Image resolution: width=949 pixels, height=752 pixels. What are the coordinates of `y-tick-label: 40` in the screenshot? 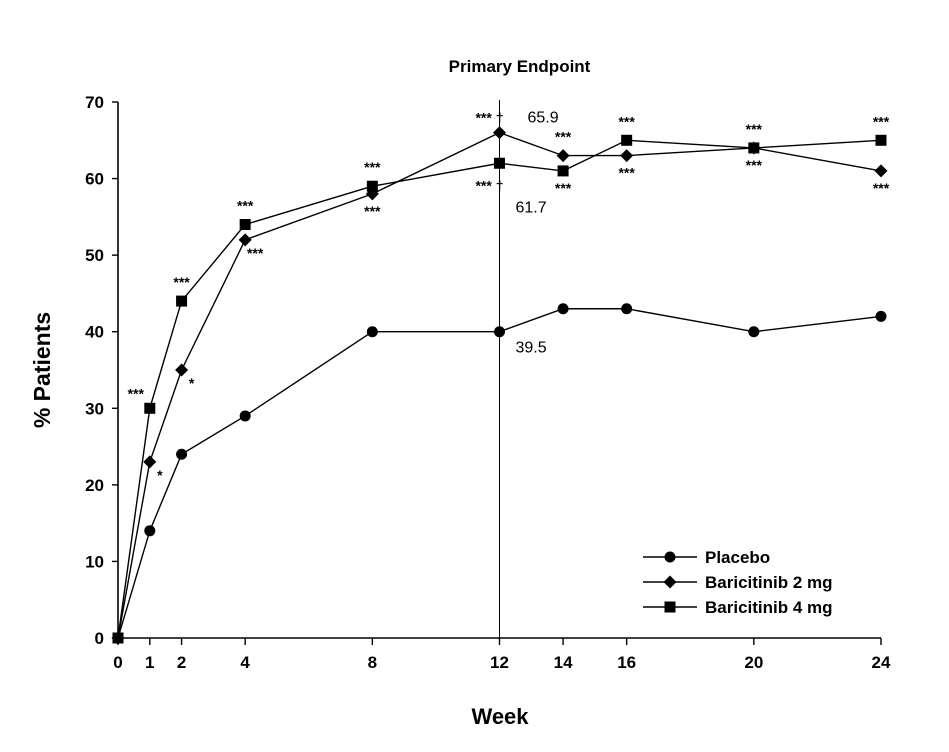 It's located at (94, 332).